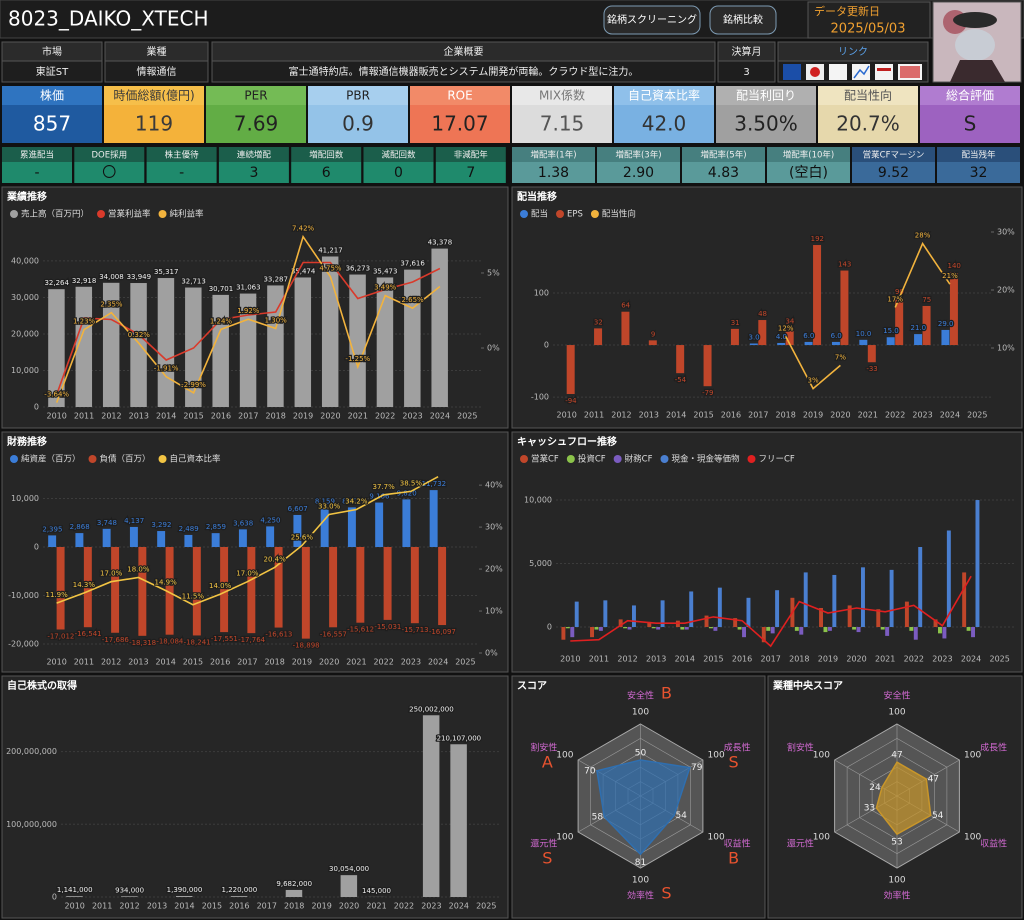 The width and height of the screenshot is (1024, 920). What do you see at coordinates (993, 748) in the screenshot?
I see `radar-axis-label: 成長性` at bounding box center [993, 748].